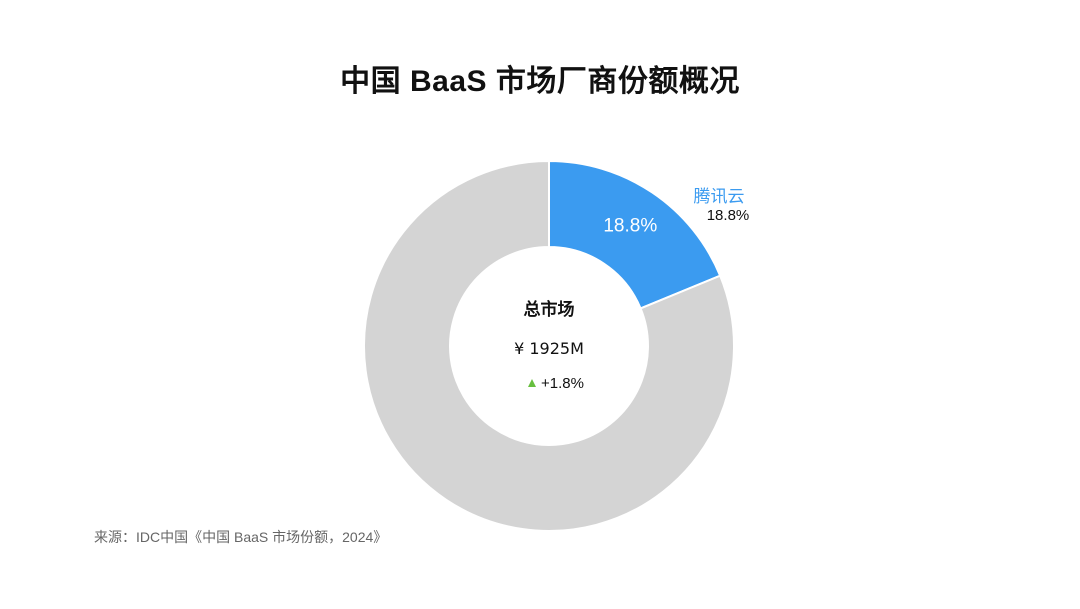 The width and height of the screenshot is (1080, 609). What do you see at coordinates (630, 226) in the screenshot?
I see `slice-value-label: 18.8%` at bounding box center [630, 226].